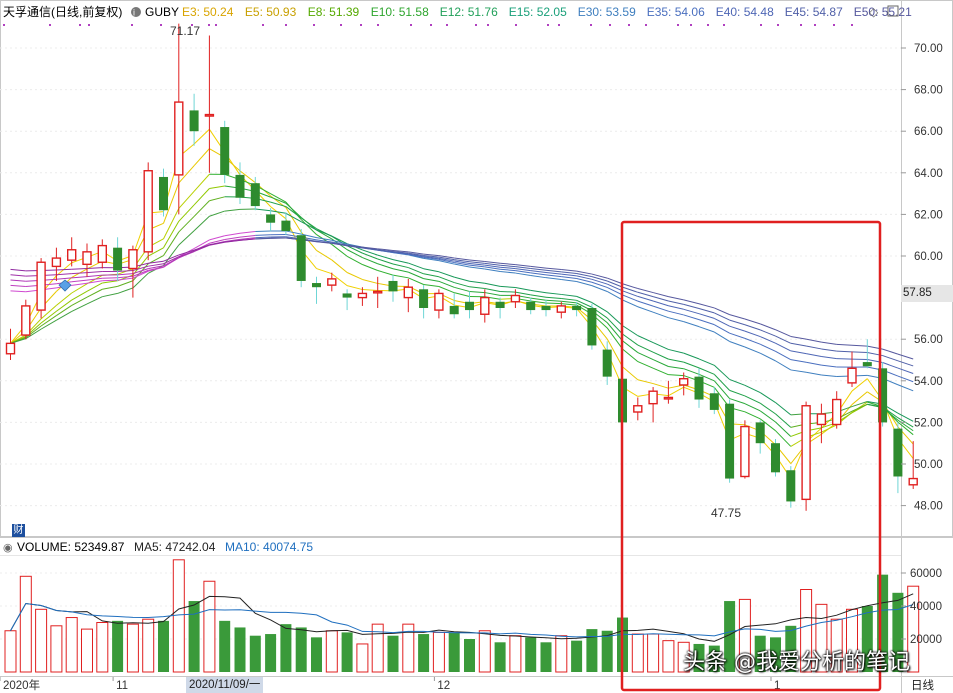 This screenshot has height=693, width=953. Describe the element at coordinates (122, 686) in the screenshot. I see `date-tick-label: 11` at that location.